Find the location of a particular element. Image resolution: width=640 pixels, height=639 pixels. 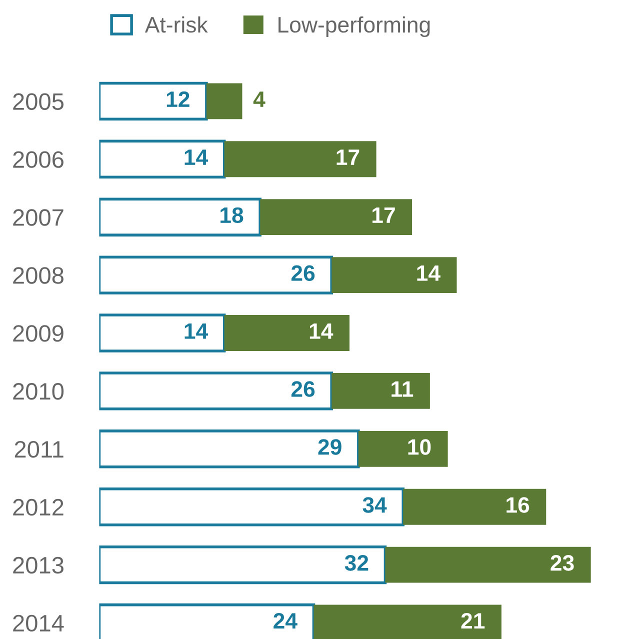

data-label: 11 is located at coordinates (403, 389).